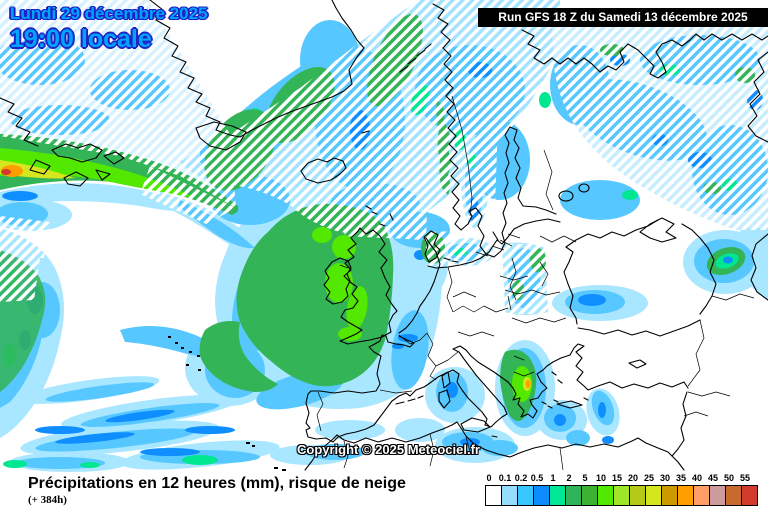 This screenshot has height=512, width=768. Describe the element at coordinates (712, 478) in the screenshot. I see `legend-tick-label: 45` at that location.